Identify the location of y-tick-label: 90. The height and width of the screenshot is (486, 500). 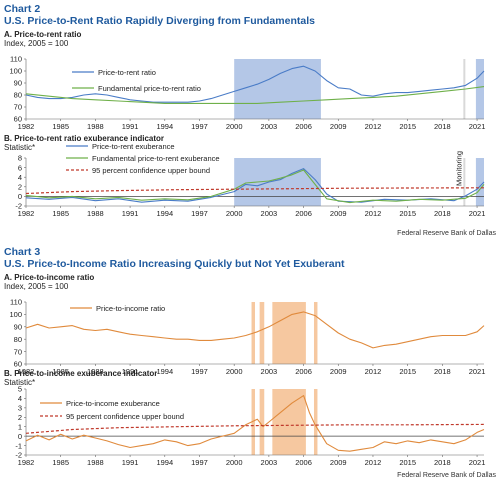
(18, 83).